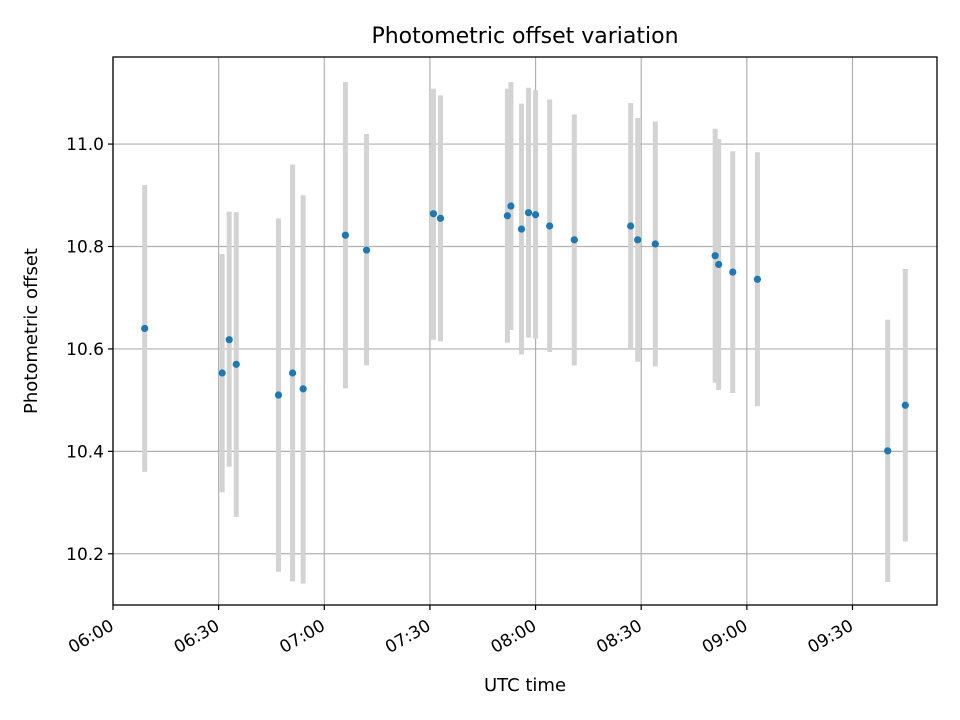  Describe the element at coordinates (85, 350) in the screenshot. I see `y-tick-label: 10.6` at that location.